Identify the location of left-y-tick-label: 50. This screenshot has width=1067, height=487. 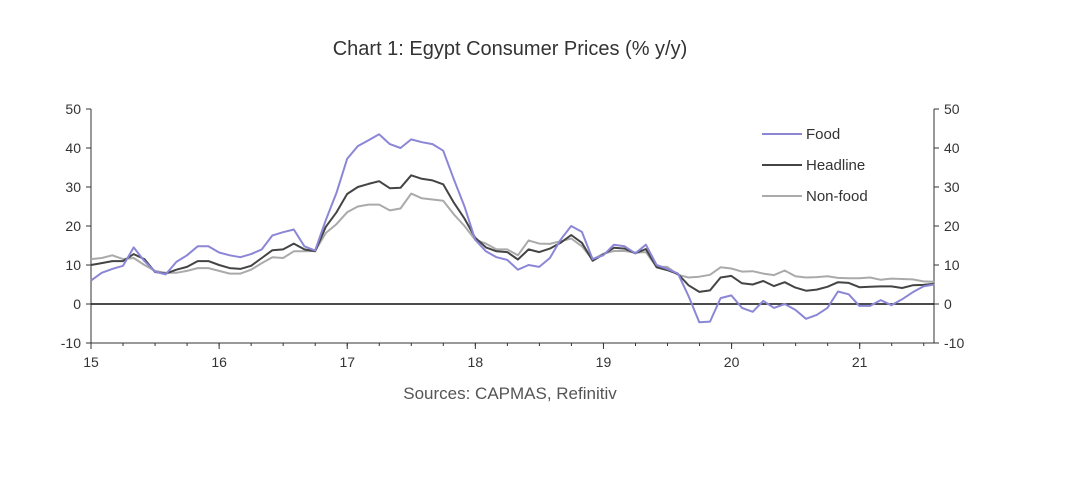
(73, 109).